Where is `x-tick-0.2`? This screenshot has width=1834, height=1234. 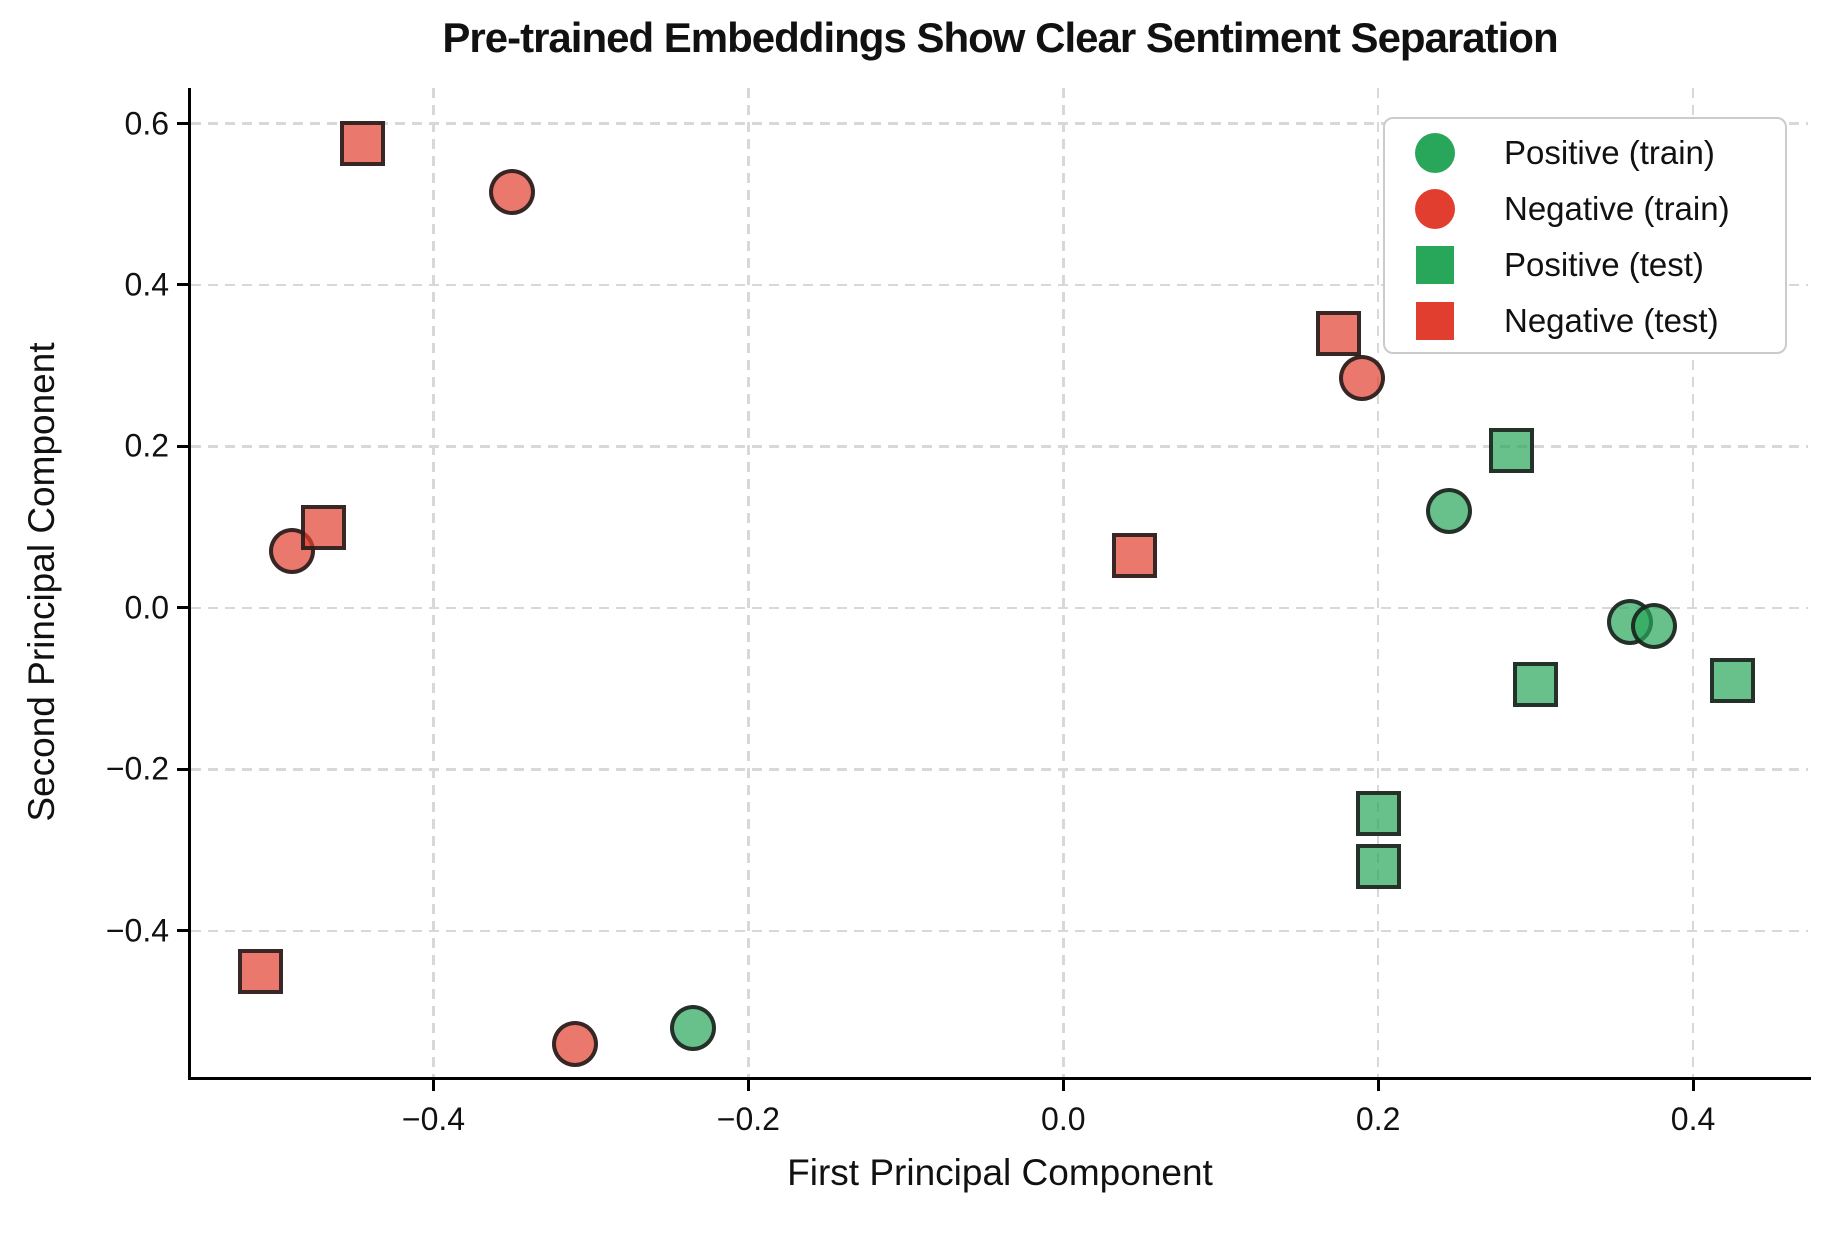 x-tick-0.2 is located at coordinates (1378, 1084).